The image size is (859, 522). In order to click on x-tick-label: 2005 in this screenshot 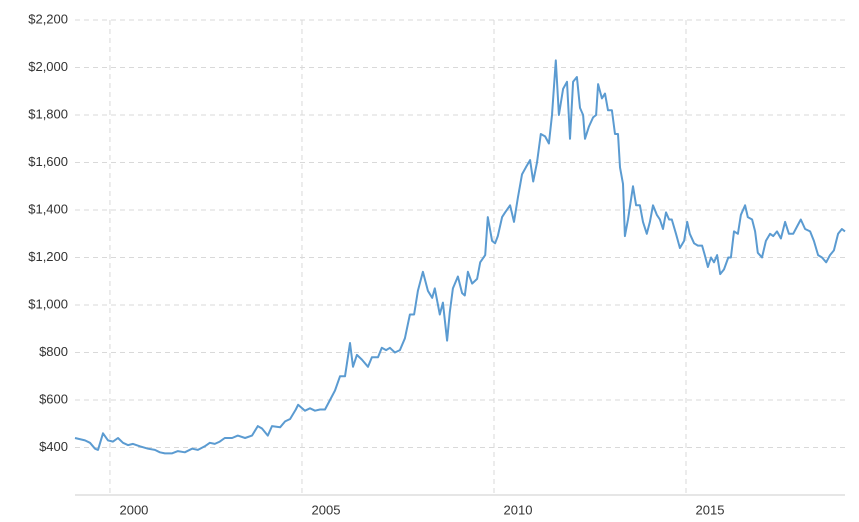, I will do `click(326, 509)`.